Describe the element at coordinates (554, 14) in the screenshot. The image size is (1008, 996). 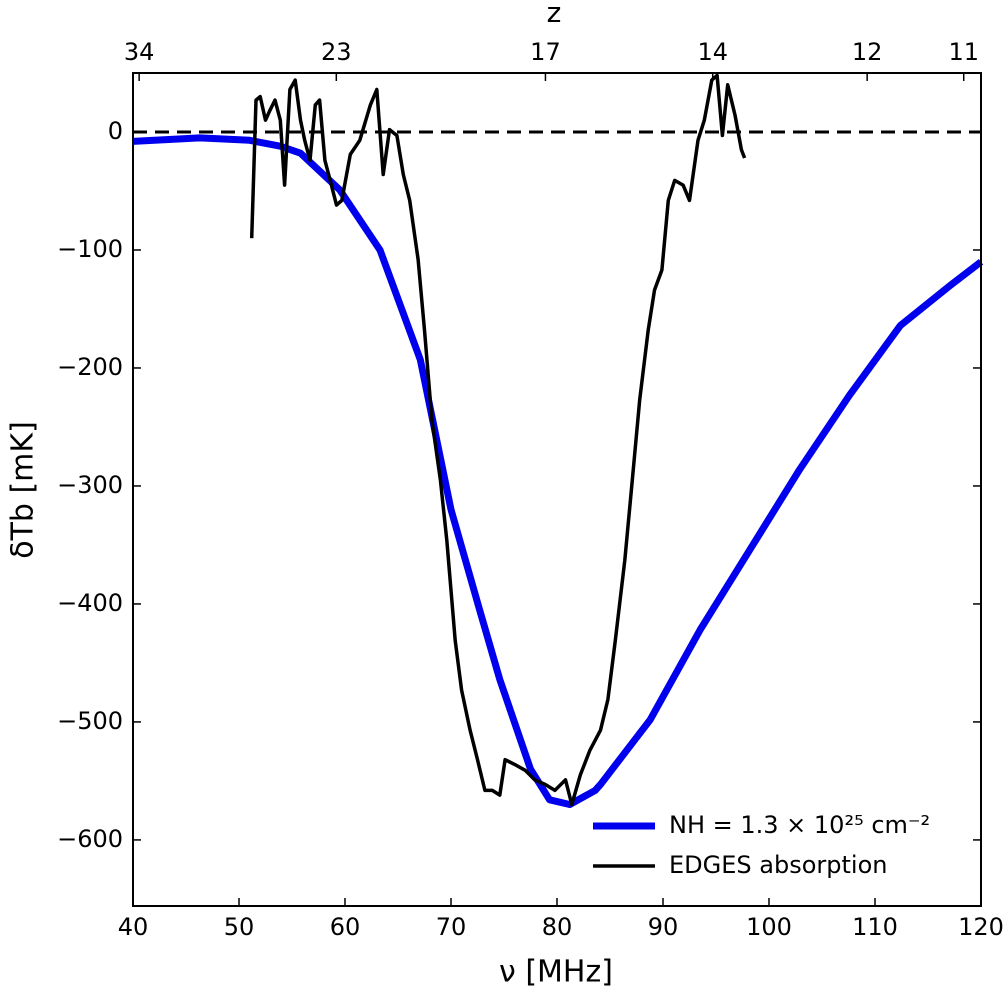
I see `top-axis-label: z` at that location.